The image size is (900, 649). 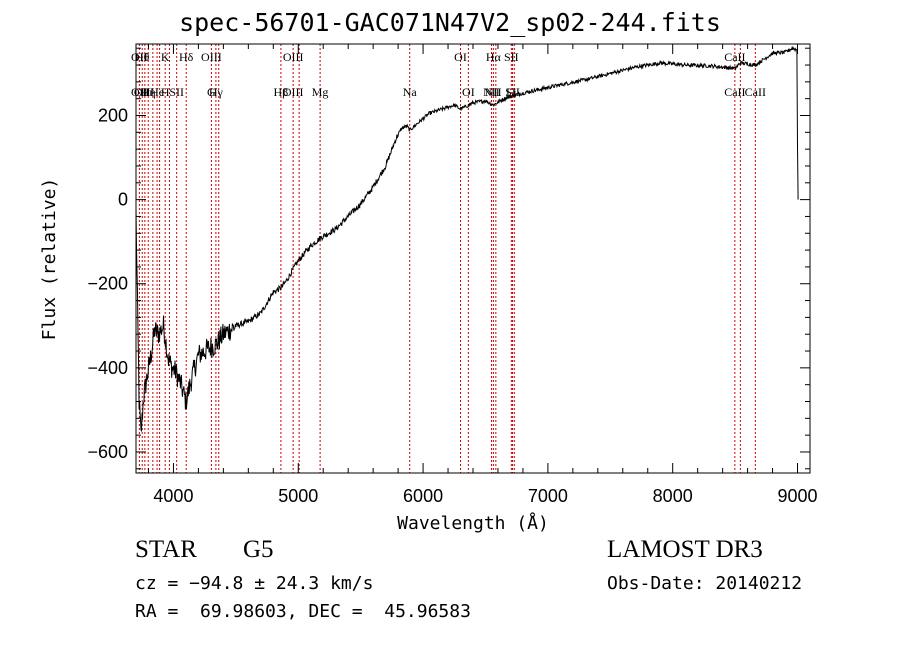 What do you see at coordinates (165, 92) in the screenshot?
I see `line-label-bottom: H` at bounding box center [165, 92].